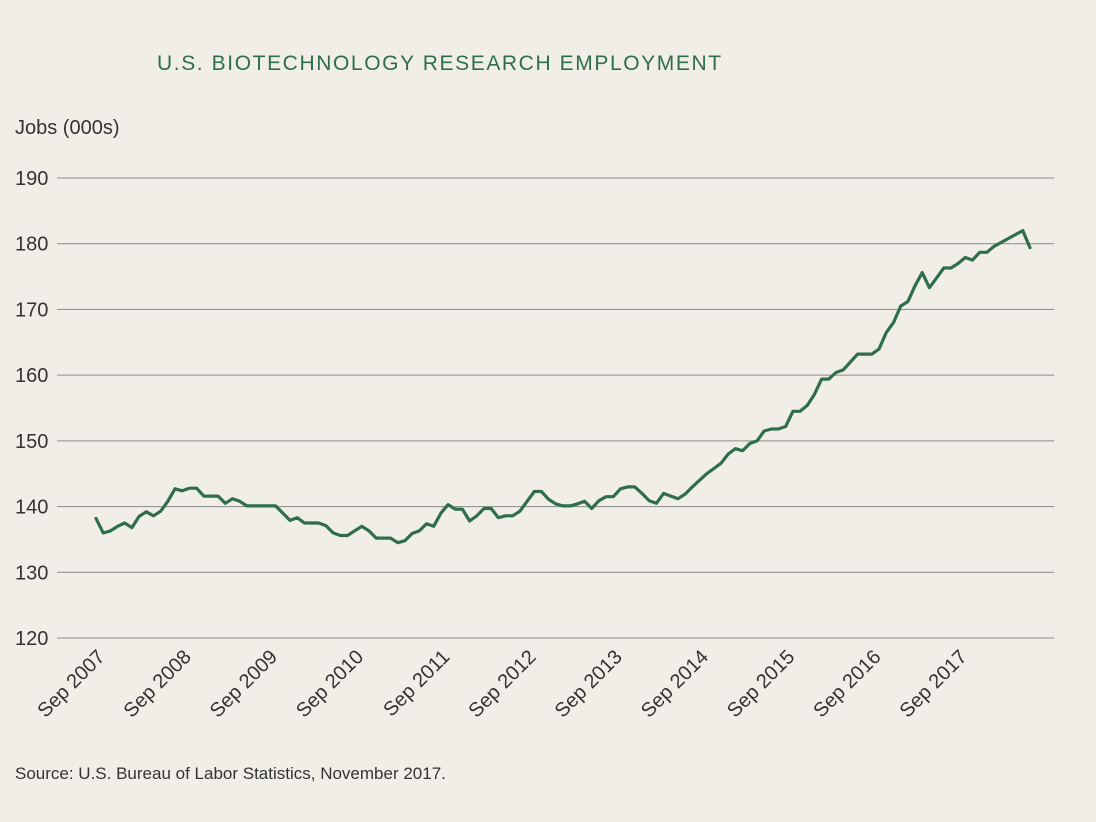  What do you see at coordinates (761, 684) in the screenshot?
I see `x-tick-label: Sep 2015` at bounding box center [761, 684].